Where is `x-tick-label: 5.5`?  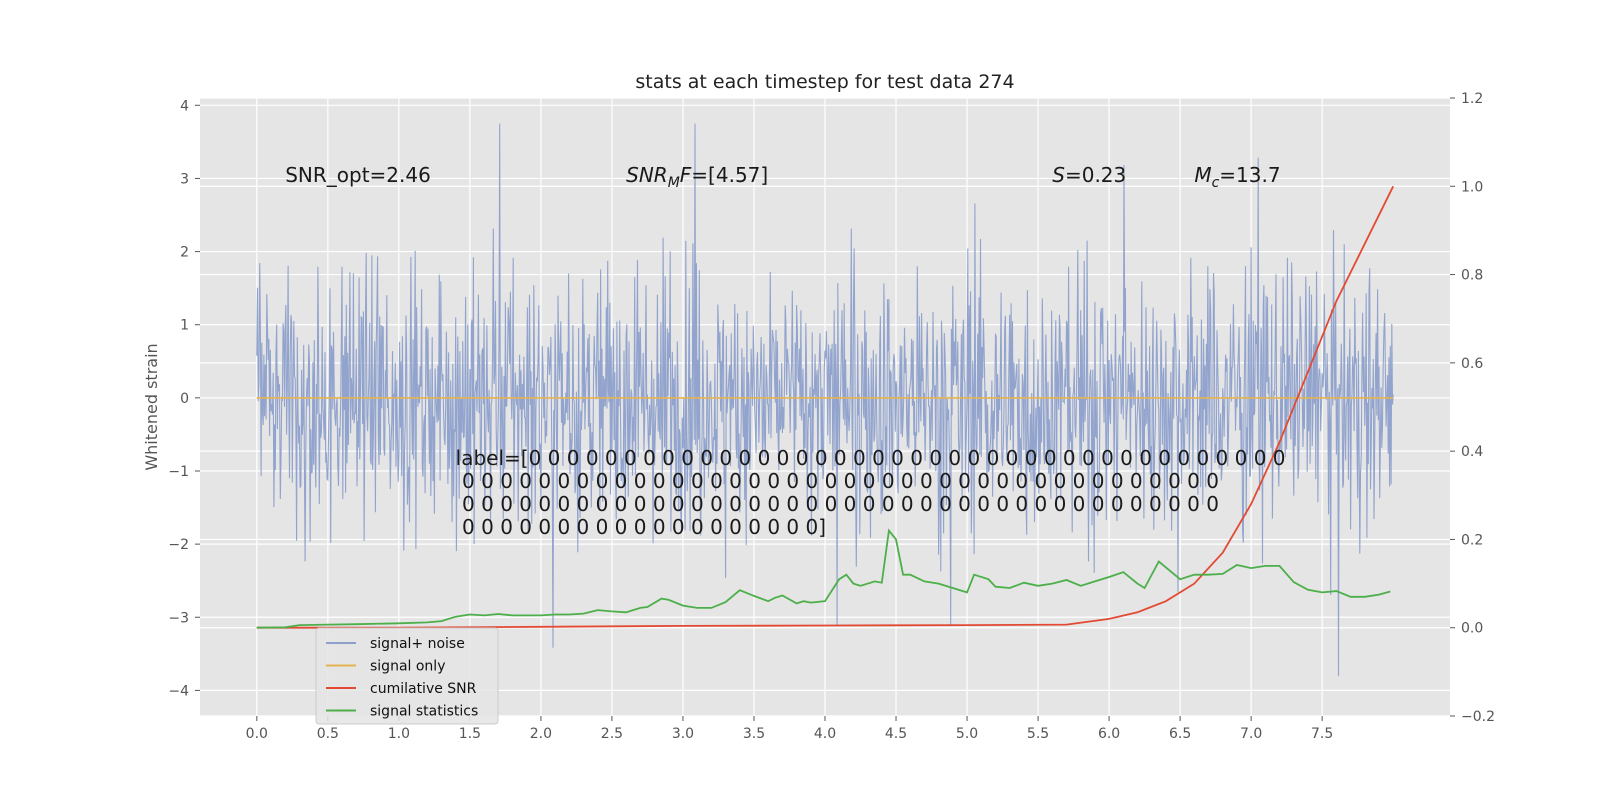
x-tick-label: 5.5 is located at coordinates (1038, 734).